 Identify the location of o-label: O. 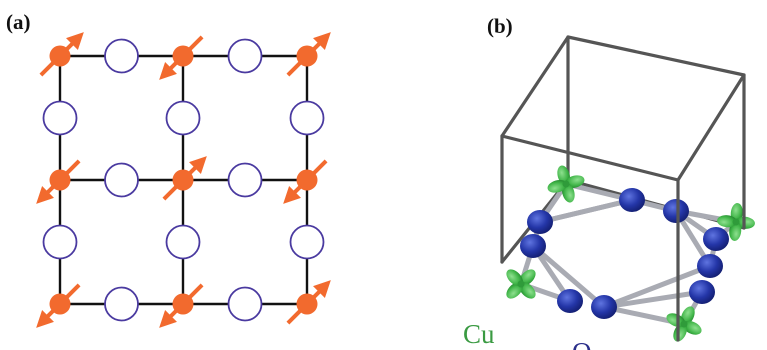
(582, 343).